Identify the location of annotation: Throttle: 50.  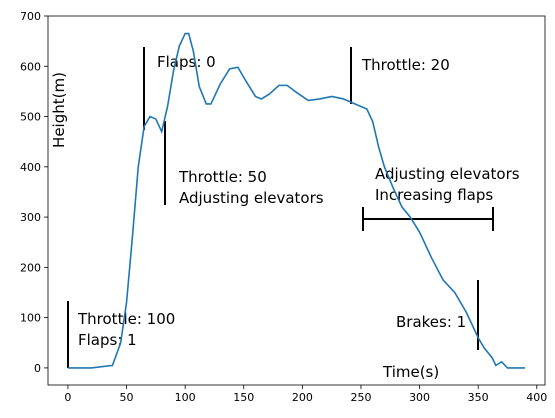
(222, 177).